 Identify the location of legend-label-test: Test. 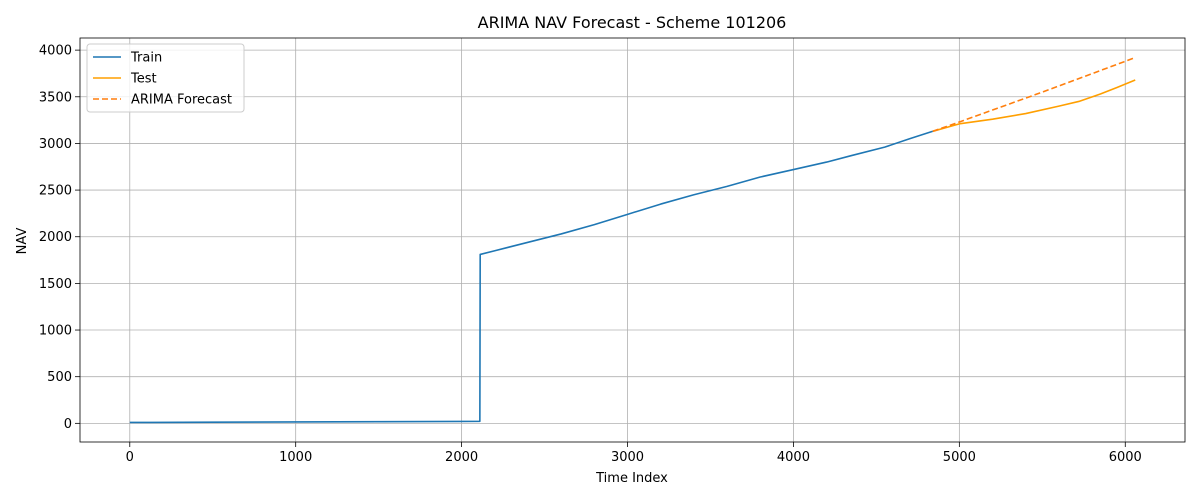
(143, 79).